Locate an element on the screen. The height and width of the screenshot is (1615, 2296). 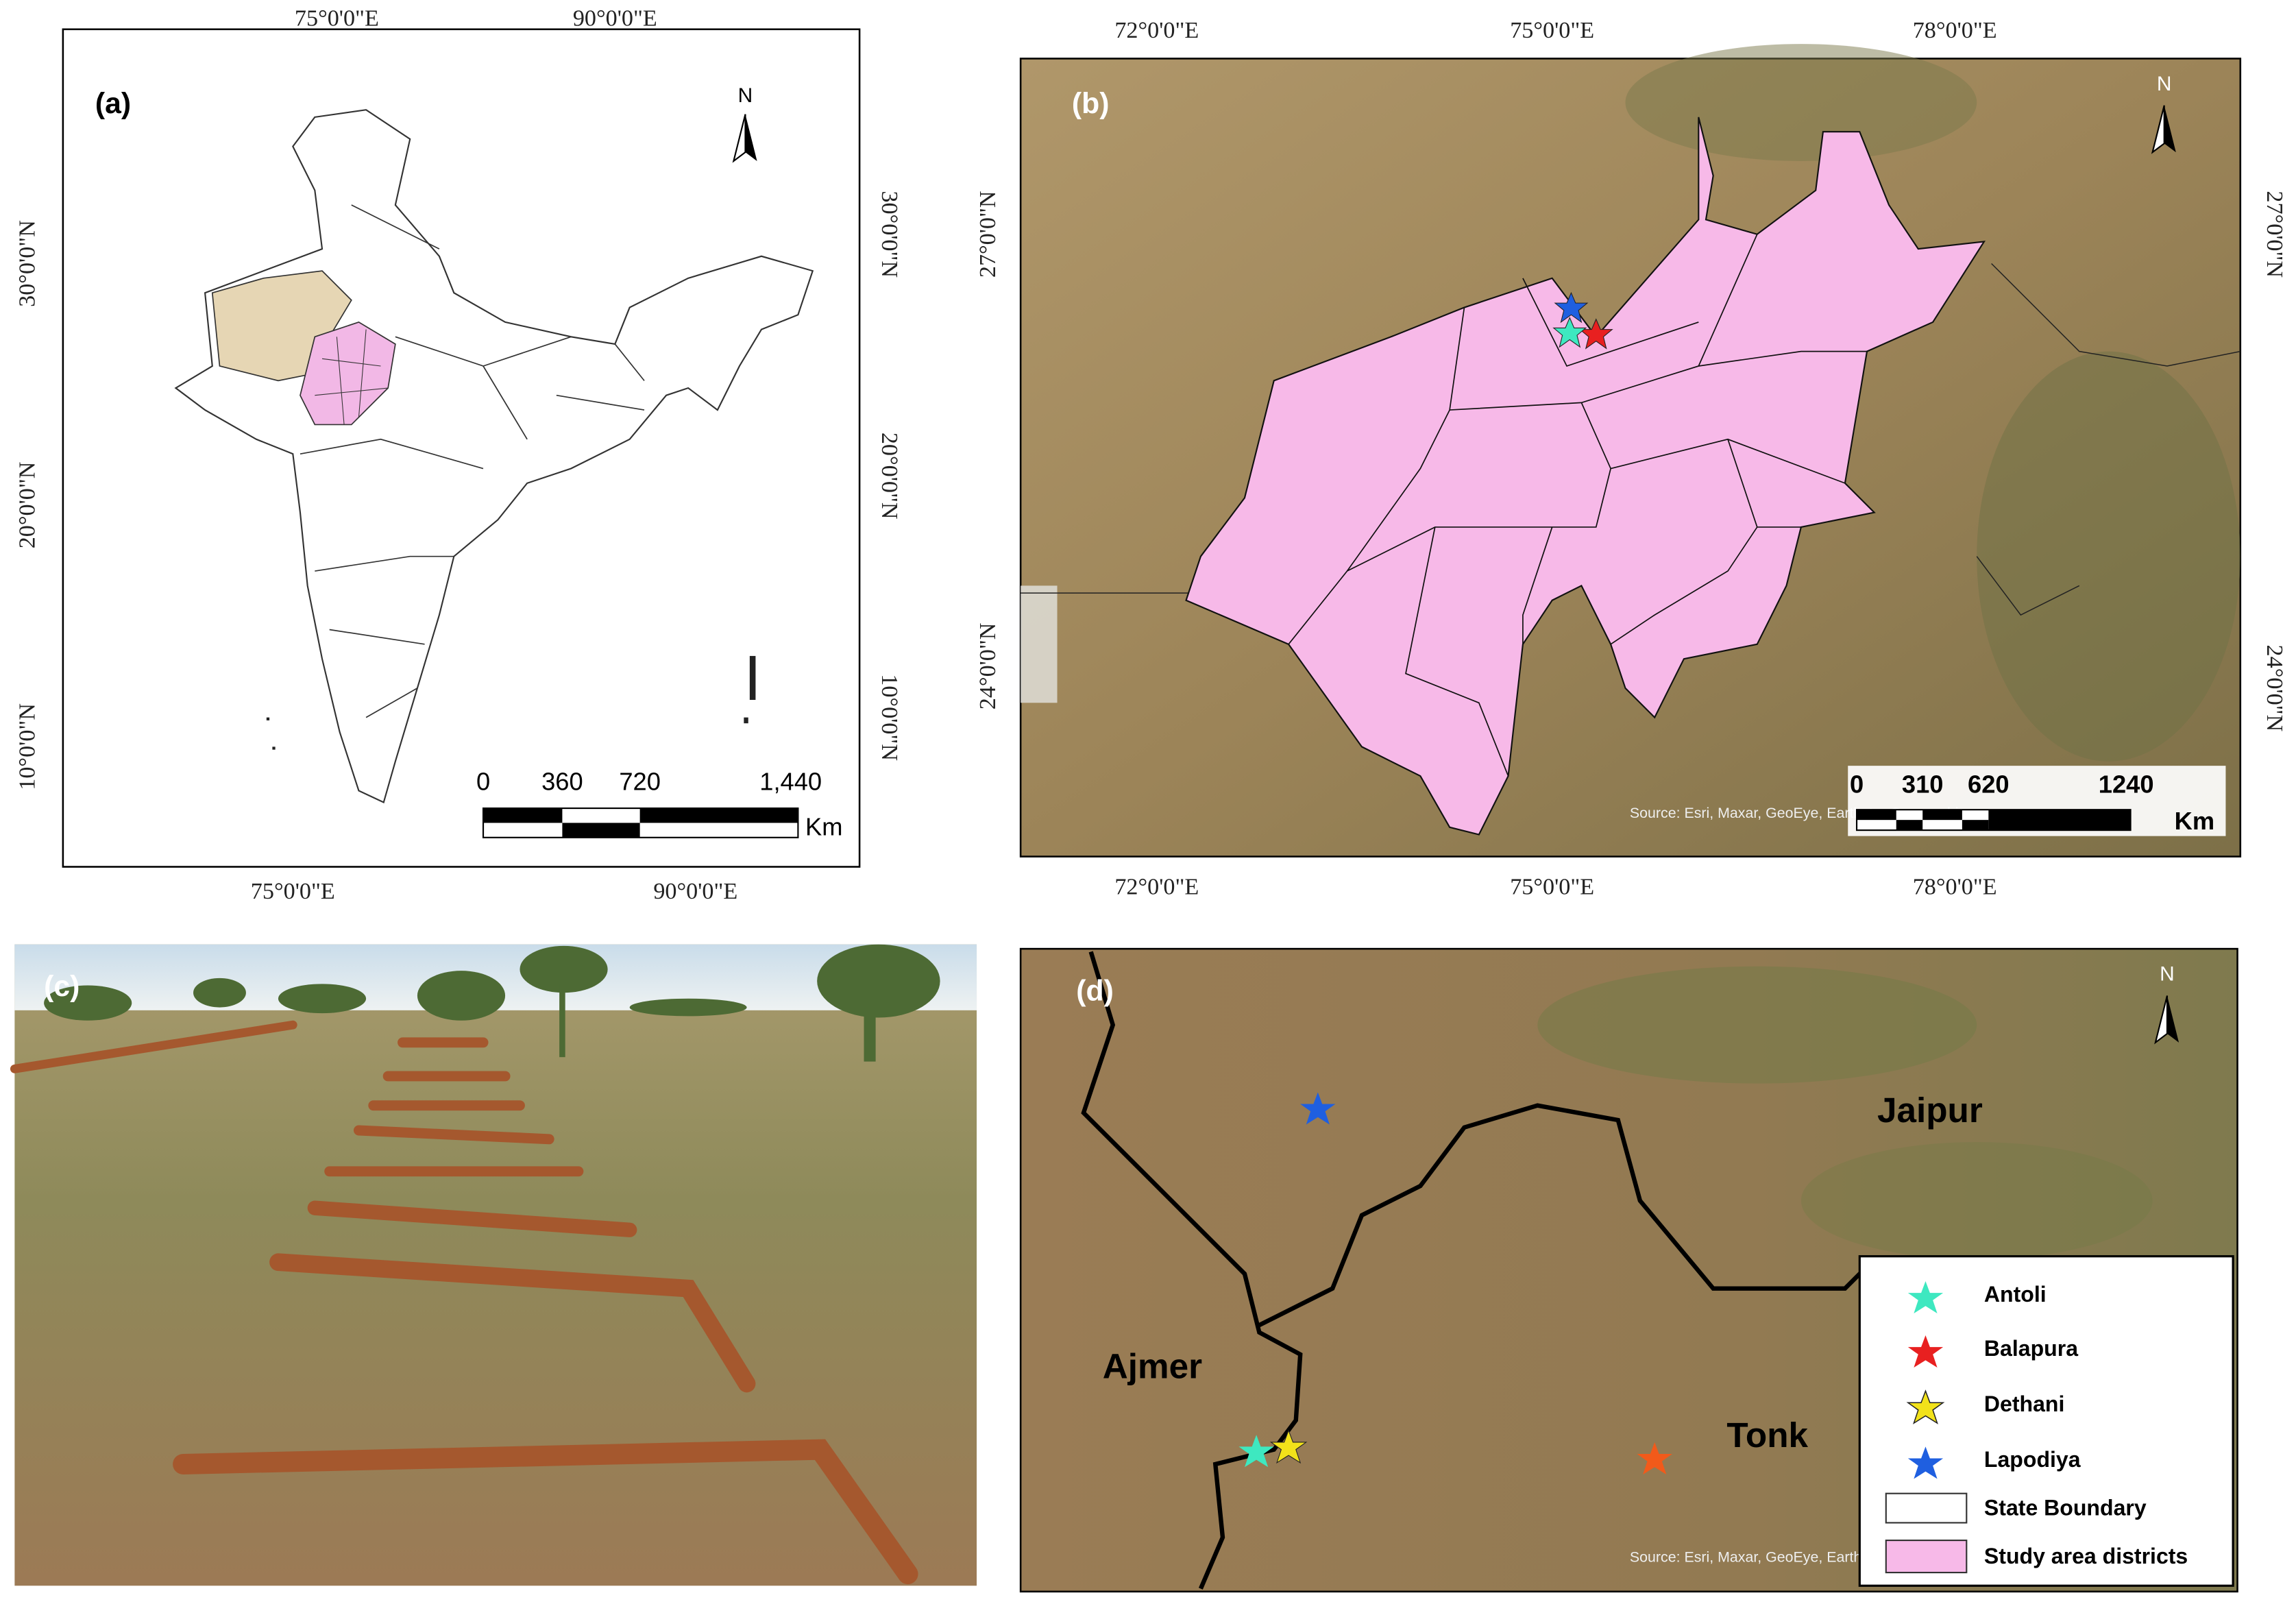
scale-label: 1240 is located at coordinates (2126, 784).